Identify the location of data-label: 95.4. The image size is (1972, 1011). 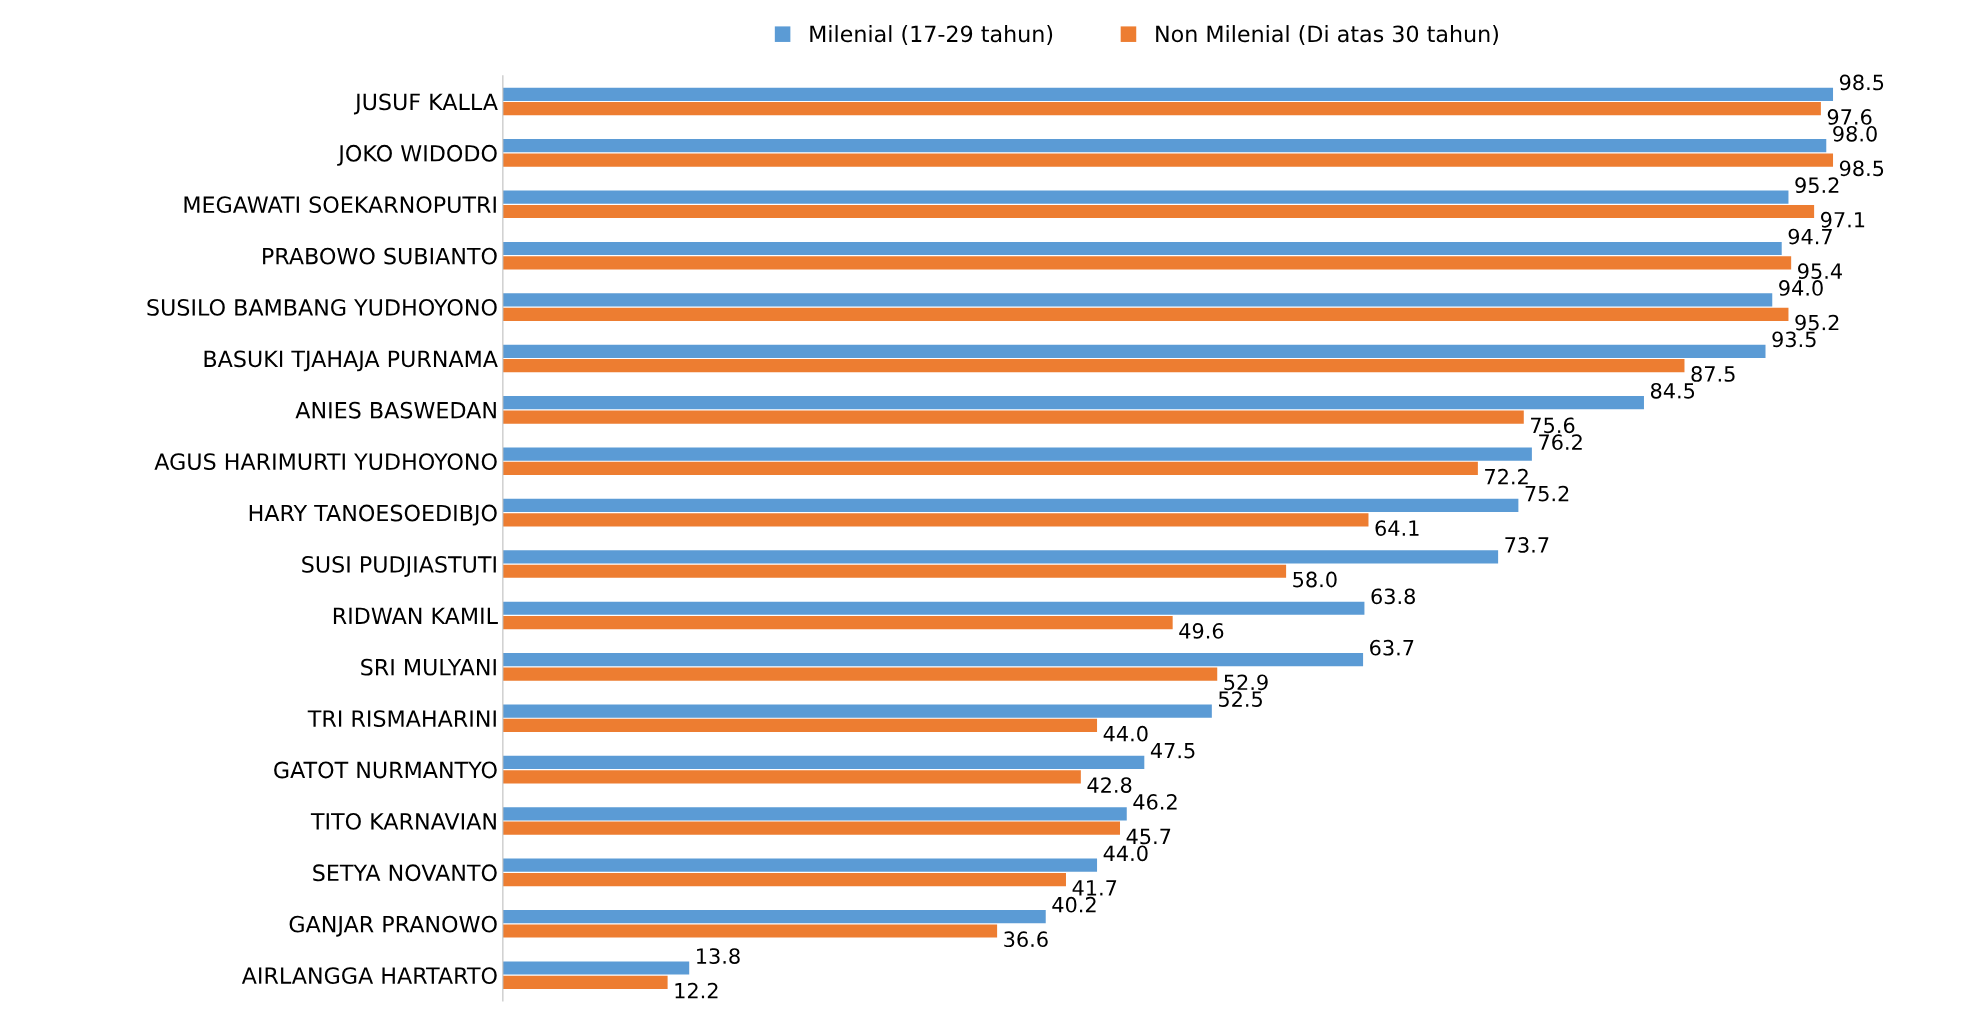
(1820, 271).